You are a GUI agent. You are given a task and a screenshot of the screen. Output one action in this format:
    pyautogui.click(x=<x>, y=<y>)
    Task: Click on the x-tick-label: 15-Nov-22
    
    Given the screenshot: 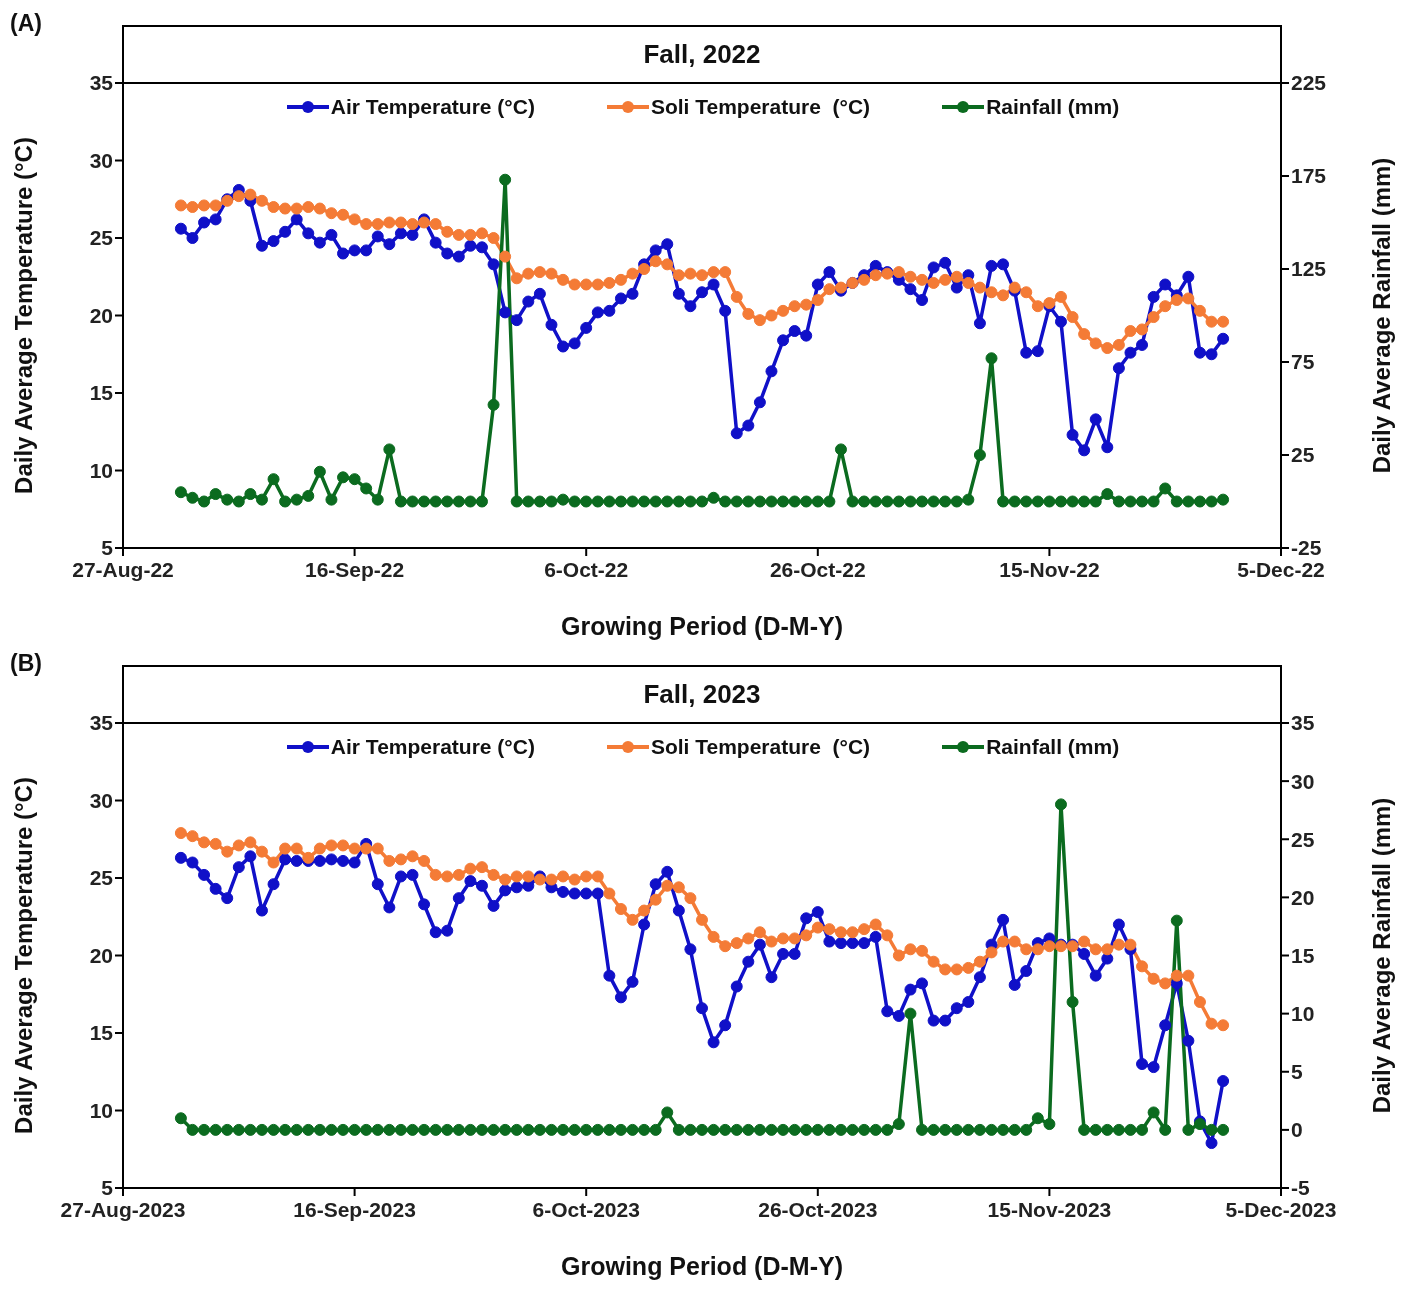 What is the action you would take?
    pyautogui.click(x=1049, y=569)
    